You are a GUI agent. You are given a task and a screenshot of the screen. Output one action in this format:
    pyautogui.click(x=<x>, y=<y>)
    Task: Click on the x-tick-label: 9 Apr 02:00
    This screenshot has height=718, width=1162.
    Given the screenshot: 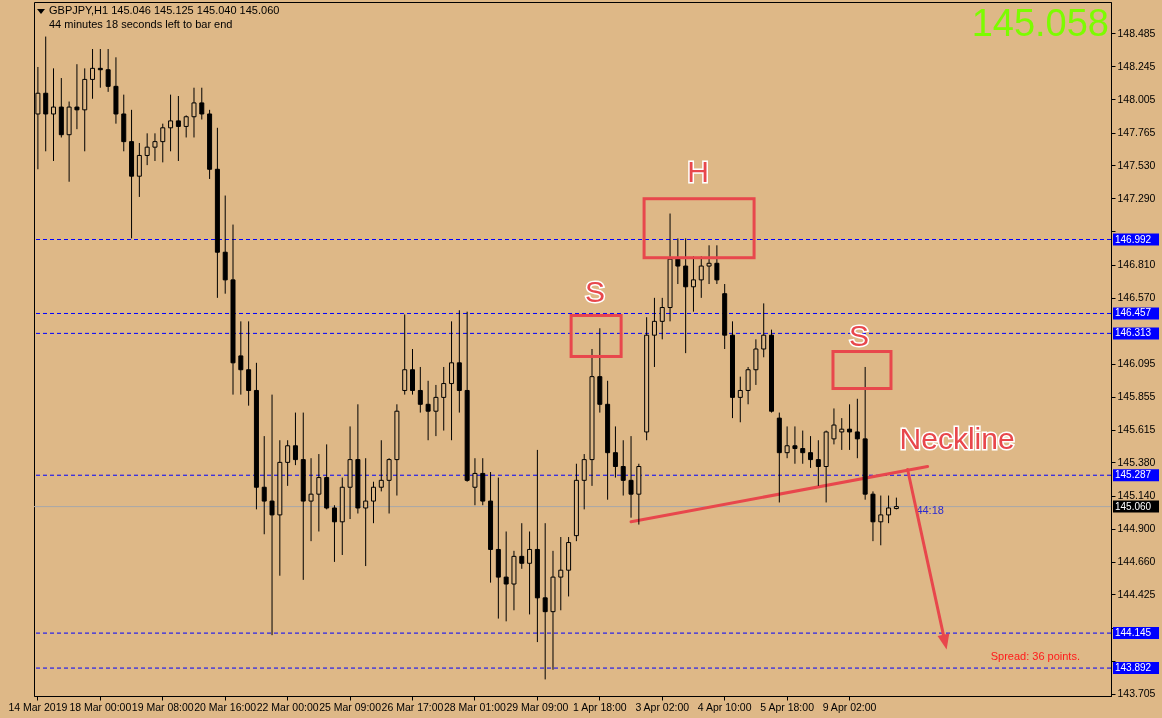 What is the action you would take?
    pyautogui.click(x=849, y=706)
    